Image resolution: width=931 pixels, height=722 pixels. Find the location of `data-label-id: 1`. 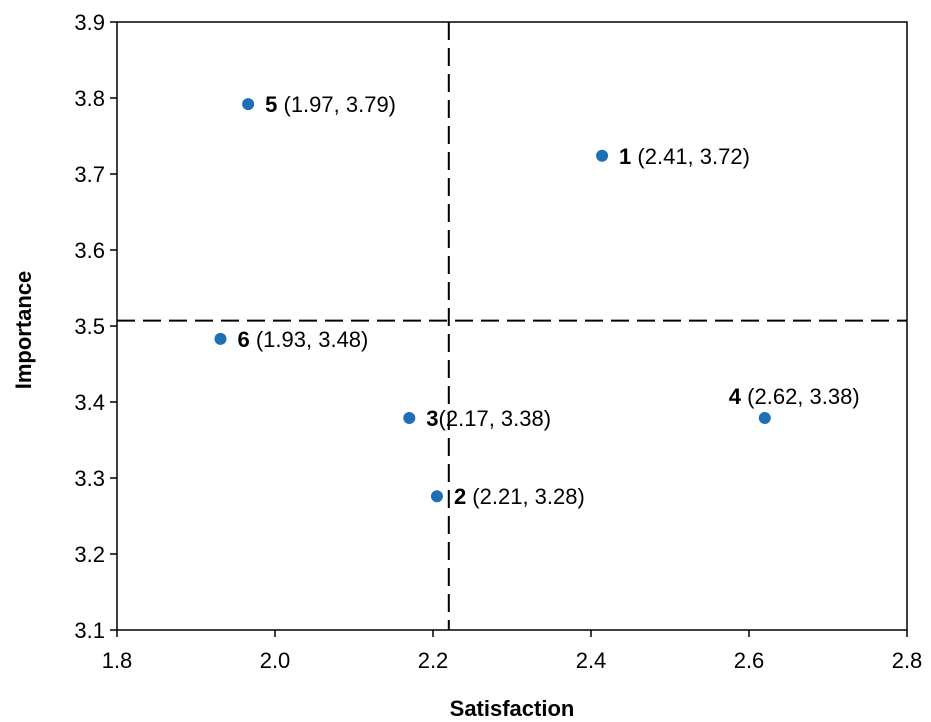

data-label-id: 1 is located at coordinates (625, 156).